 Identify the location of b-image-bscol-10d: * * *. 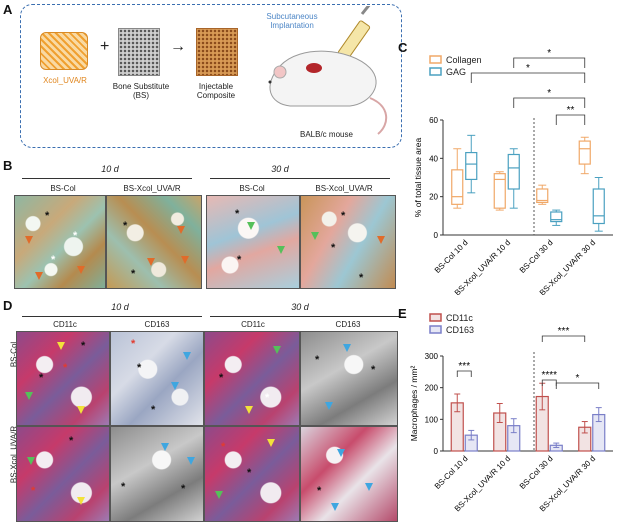
(60, 242).